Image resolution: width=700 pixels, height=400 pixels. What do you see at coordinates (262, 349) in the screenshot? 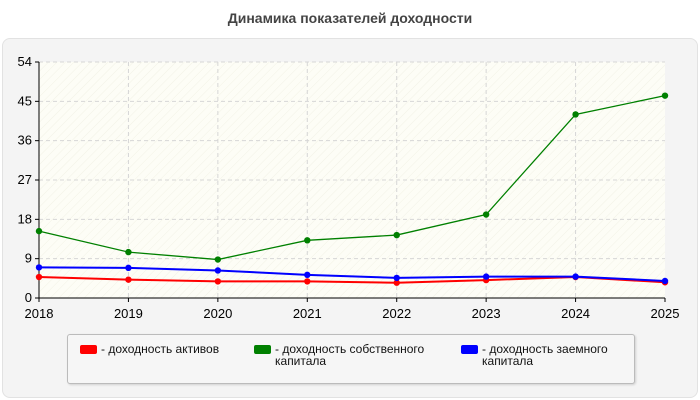
I see `legend-swatch-equity` at bounding box center [262, 349].